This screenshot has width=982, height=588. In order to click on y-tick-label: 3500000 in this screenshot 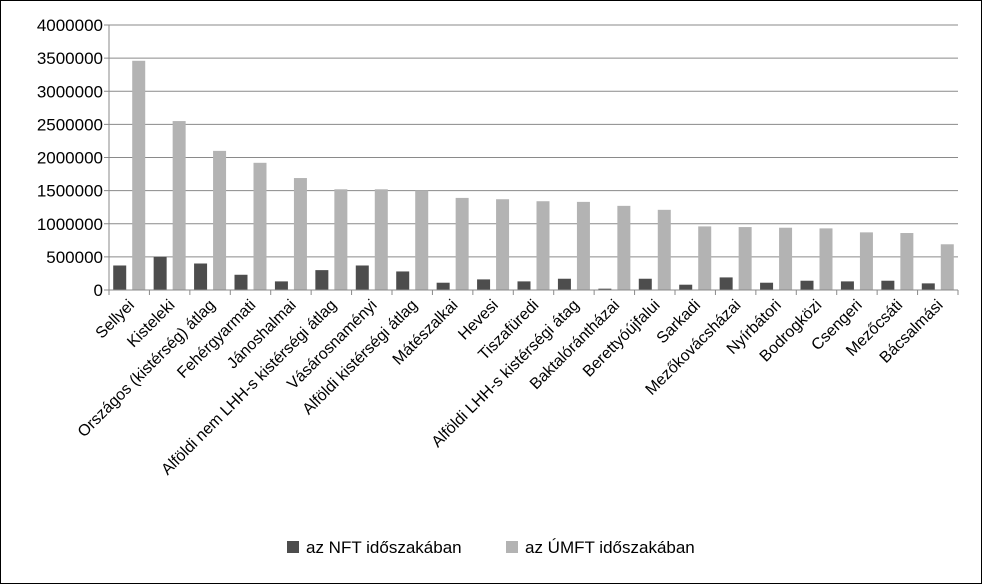, I will do `click(70, 58)`.